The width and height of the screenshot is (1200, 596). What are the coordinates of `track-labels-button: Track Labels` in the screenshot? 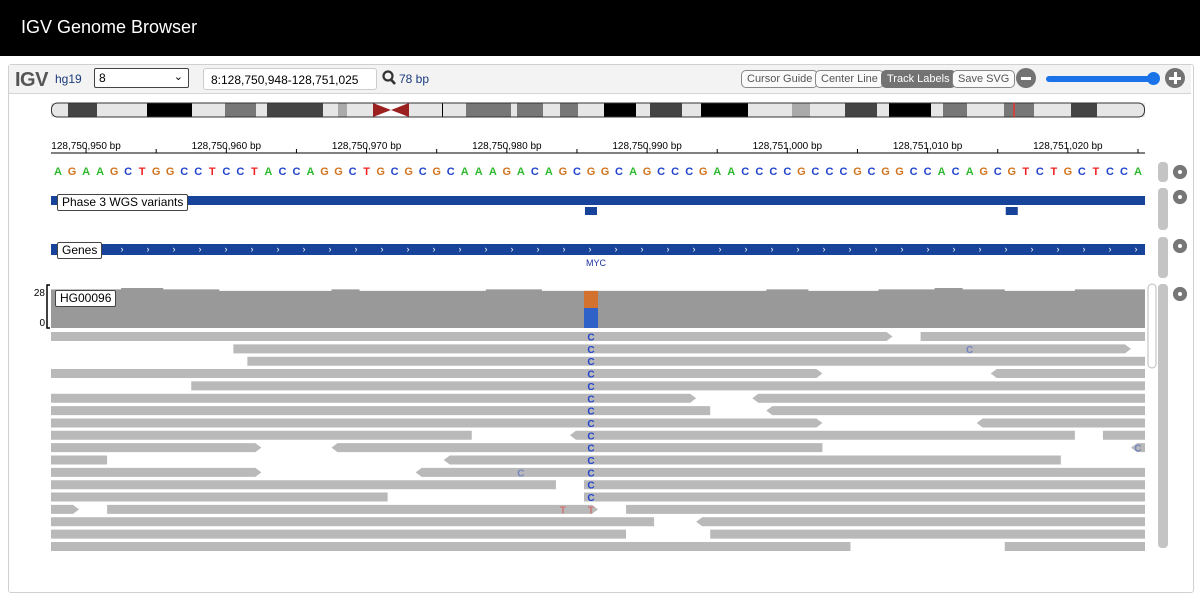 It's located at (918, 79).